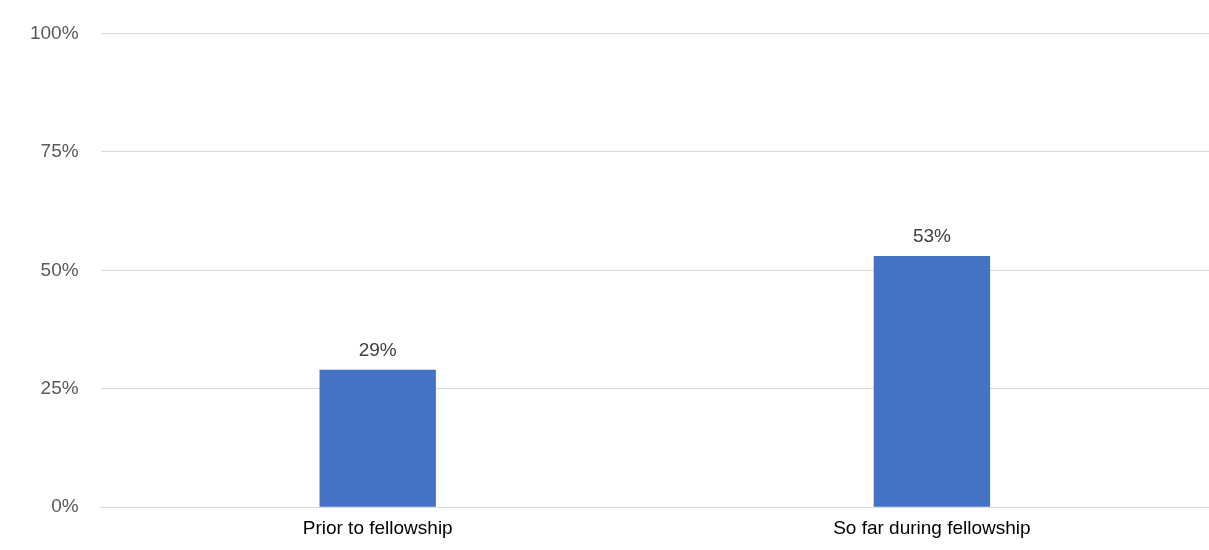  Describe the element at coordinates (377, 527) in the screenshot. I see `x-tick-label: Prior to fellowship` at that location.